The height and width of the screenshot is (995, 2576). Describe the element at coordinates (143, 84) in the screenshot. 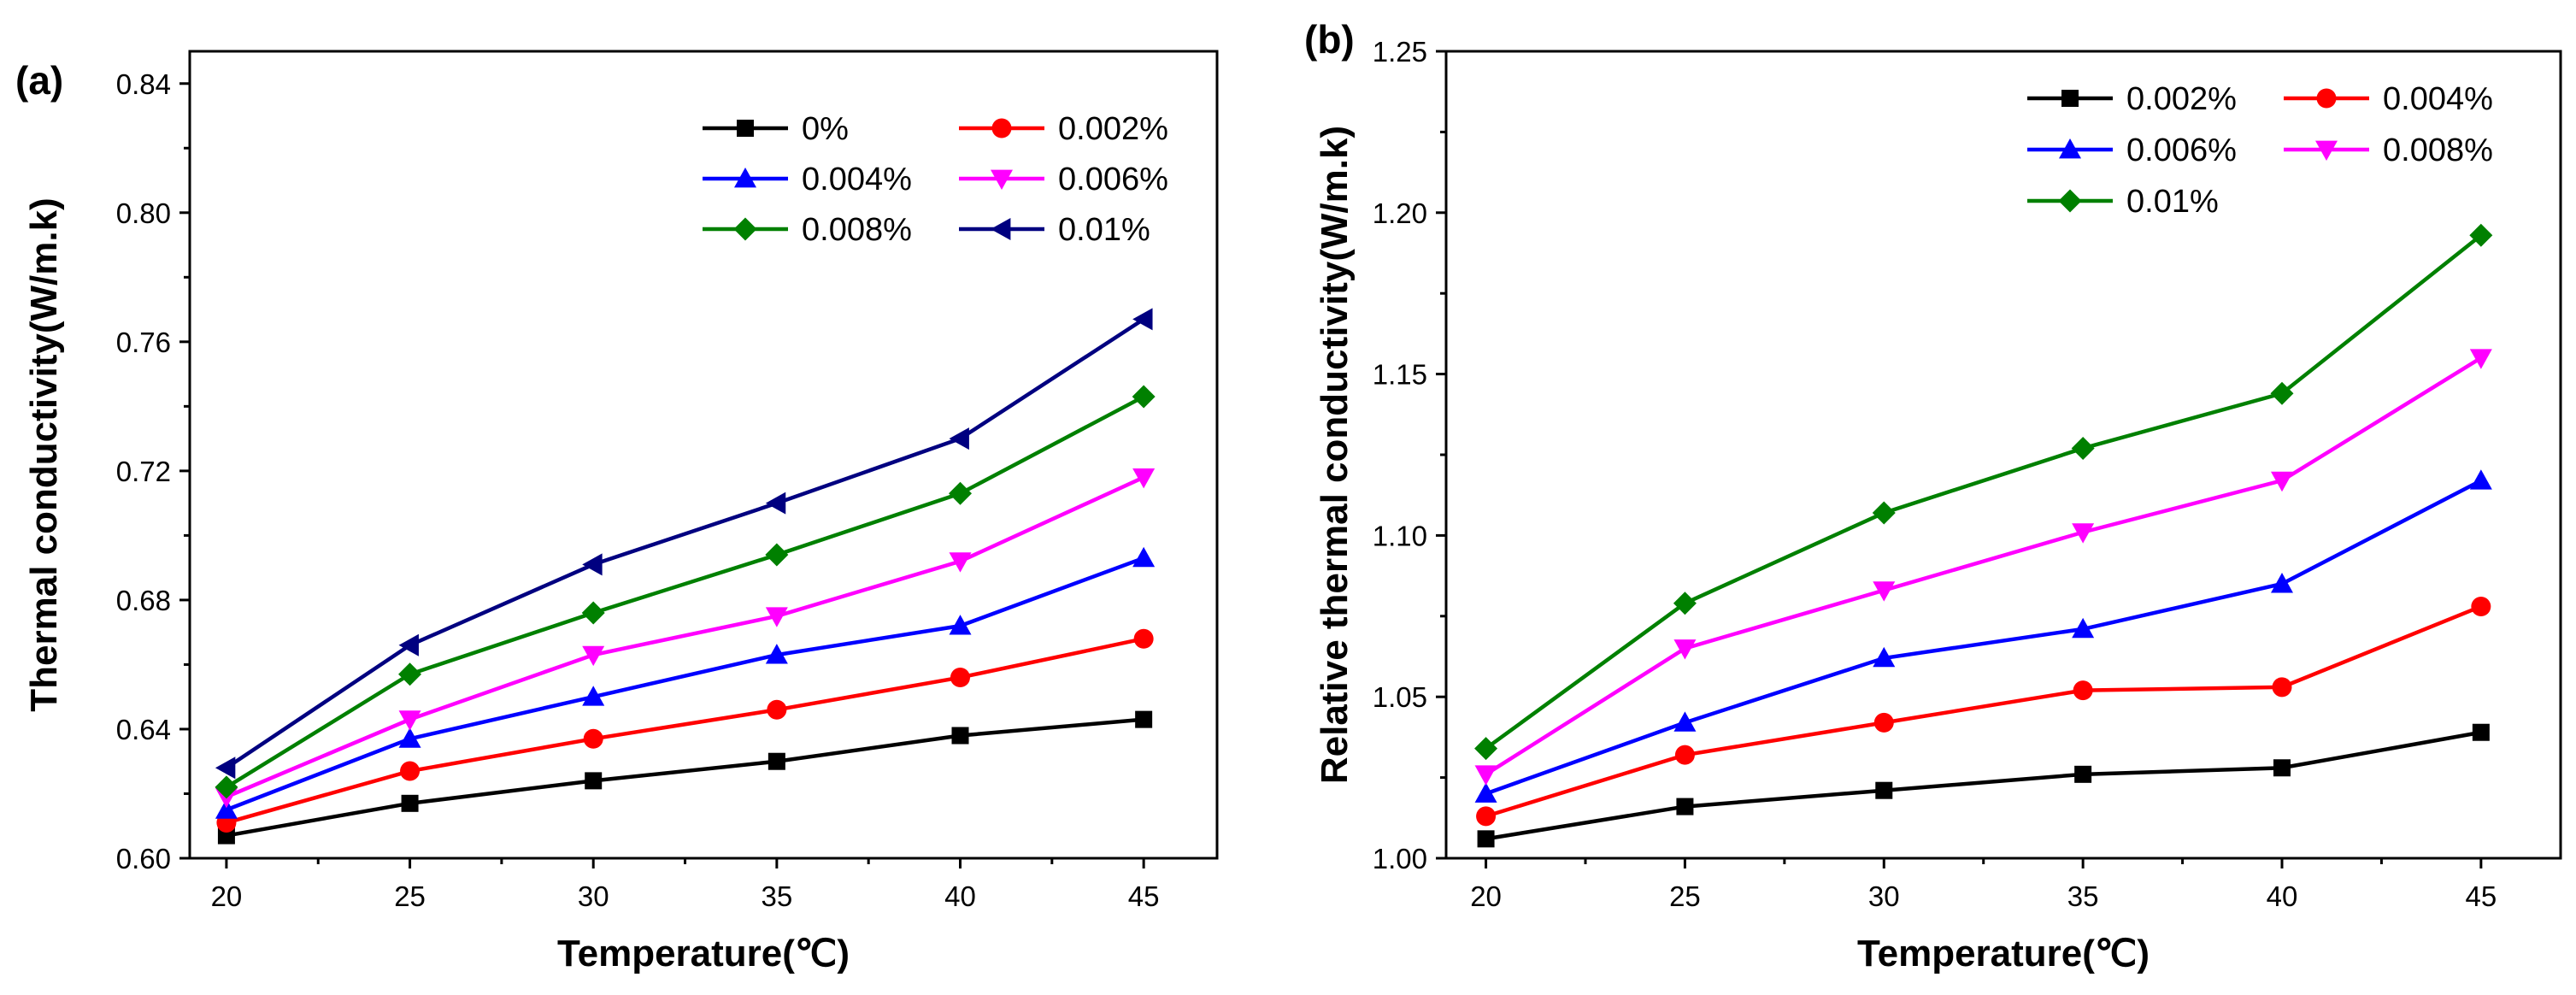

I see `y-tick-label: 0.84` at that location.